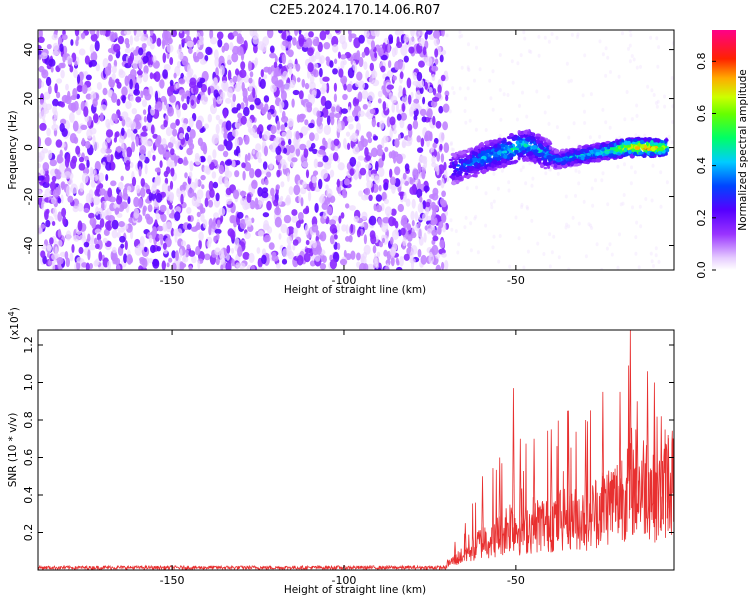  I want to click on y-tick-label: -20, so click(28, 197).